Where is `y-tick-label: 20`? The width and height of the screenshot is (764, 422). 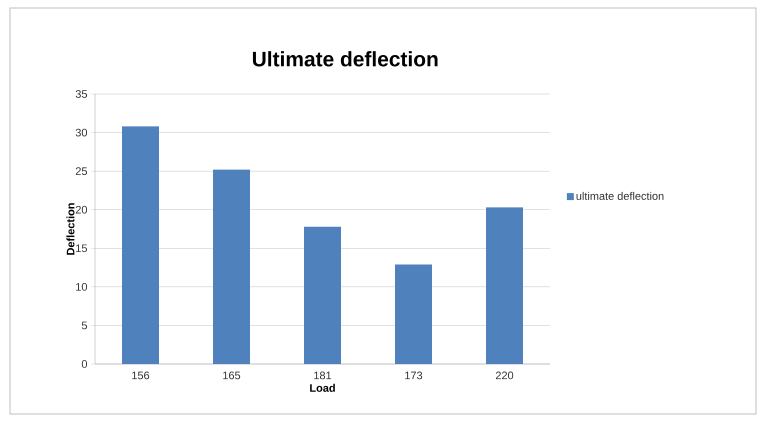 y-tick-label: 20 is located at coordinates (82, 210).